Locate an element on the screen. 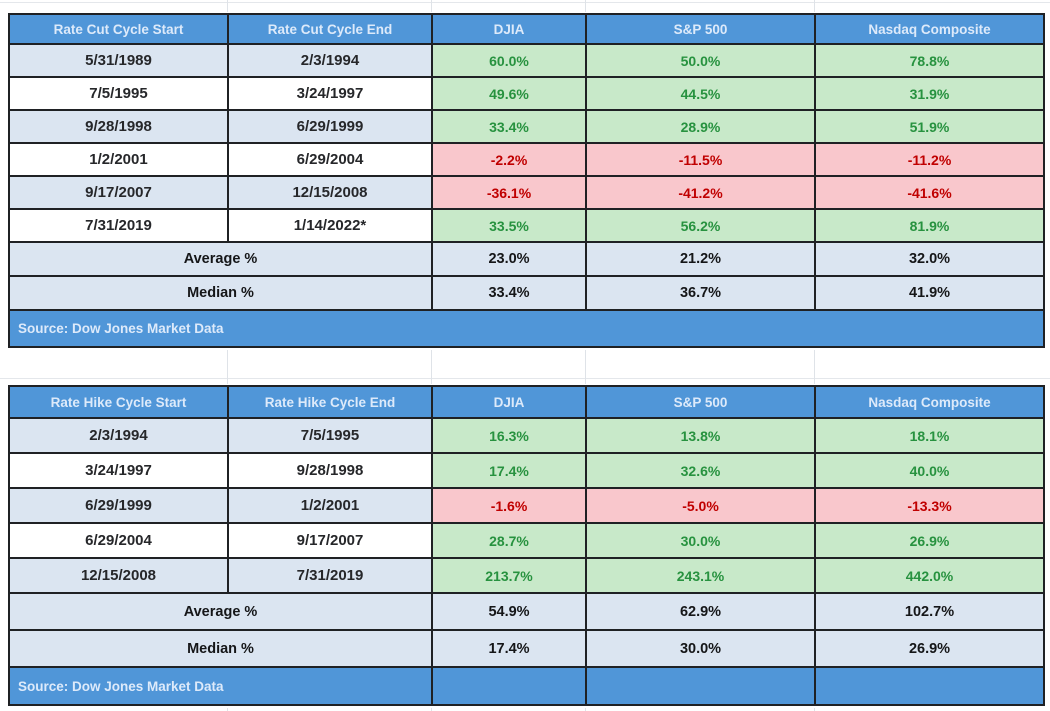 This screenshot has height=711, width=1050. sp500-return: 28.9% is located at coordinates (700, 126).